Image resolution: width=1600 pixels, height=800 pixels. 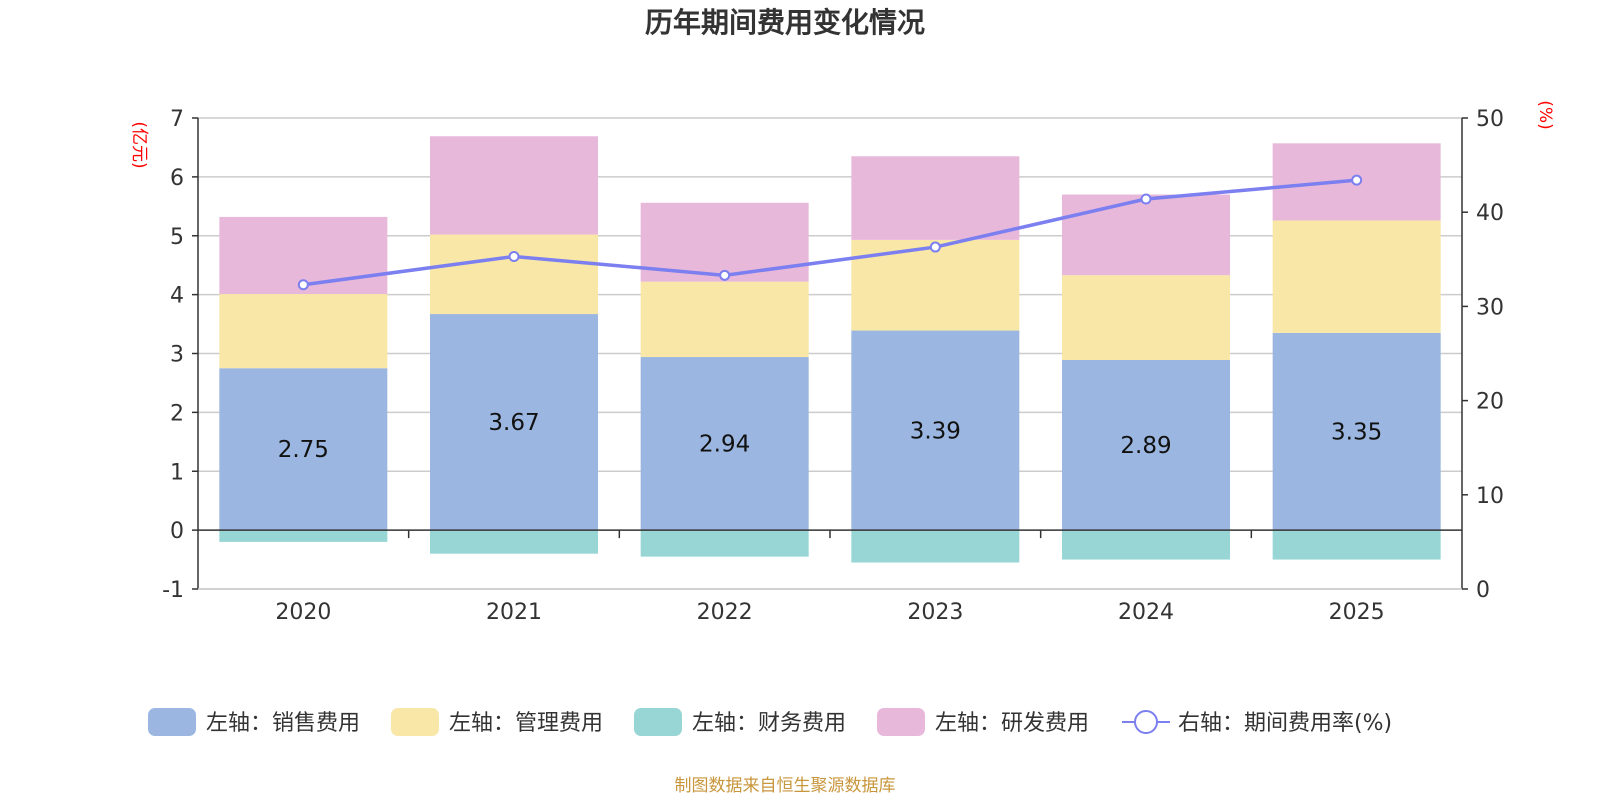 What do you see at coordinates (1356, 276) in the screenshot?
I see `bar-2025-s1` at bounding box center [1356, 276].